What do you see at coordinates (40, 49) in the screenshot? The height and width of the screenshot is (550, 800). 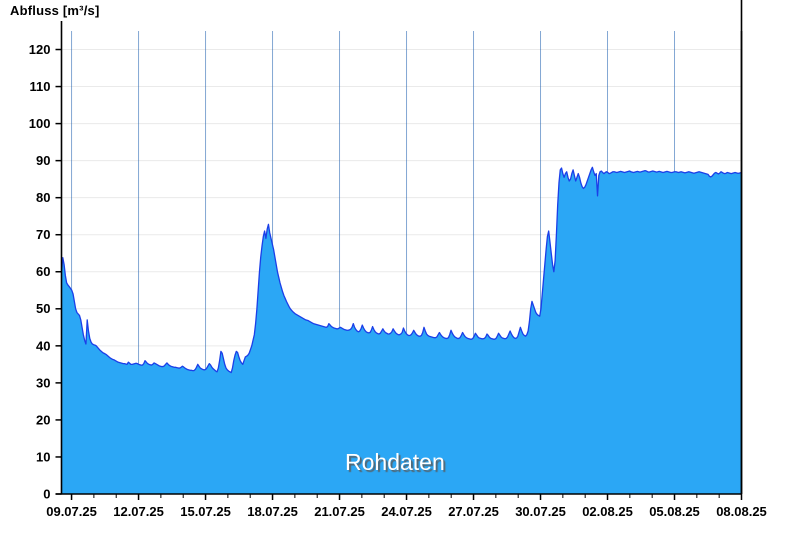 I see `svg-text: 120` at bounding box center [40, 49].